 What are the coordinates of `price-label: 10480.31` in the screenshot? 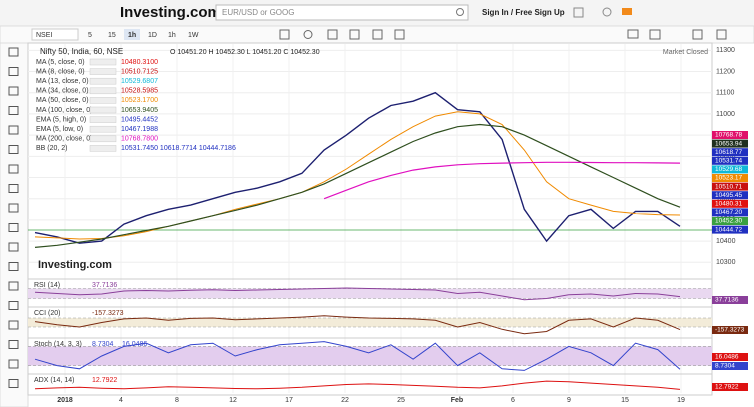 It's located at (728, 204).